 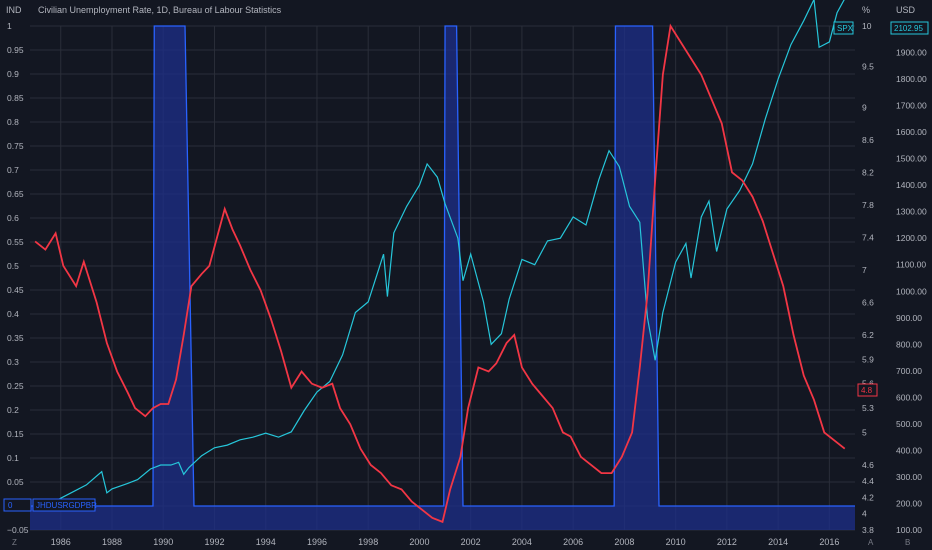 I want to click on usd-tick-label: 200.00, so click(x=909, y=503).